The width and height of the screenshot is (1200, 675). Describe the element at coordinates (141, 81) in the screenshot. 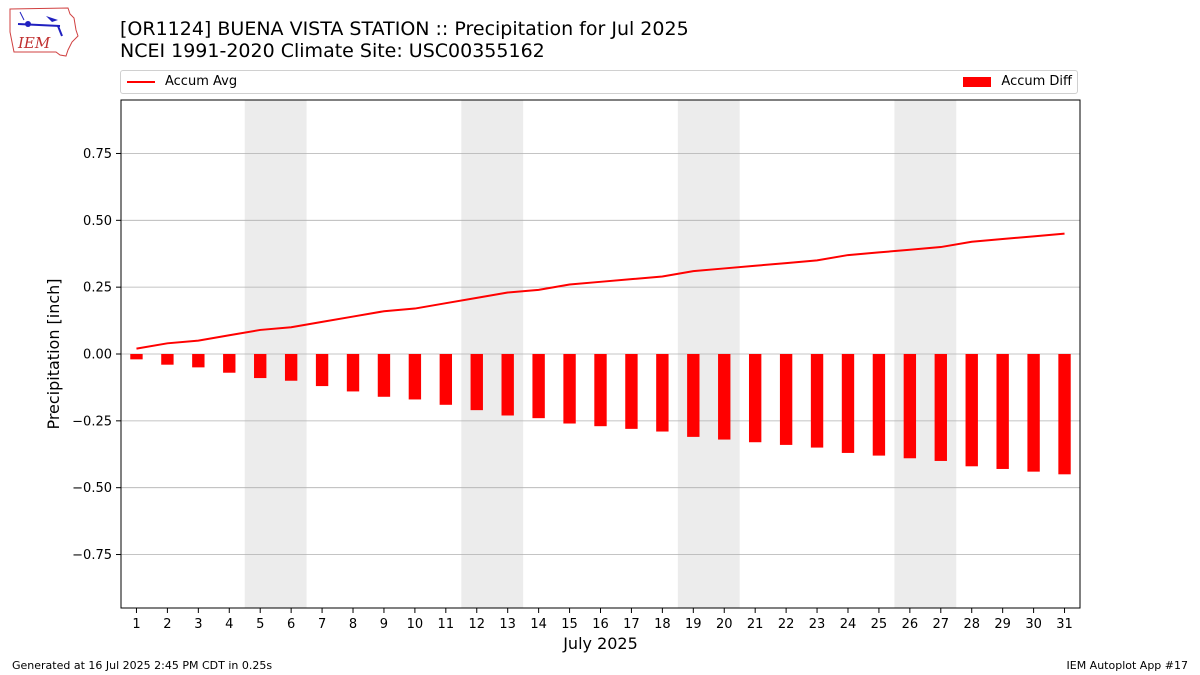

I see `legend-line-swatch` at that location.